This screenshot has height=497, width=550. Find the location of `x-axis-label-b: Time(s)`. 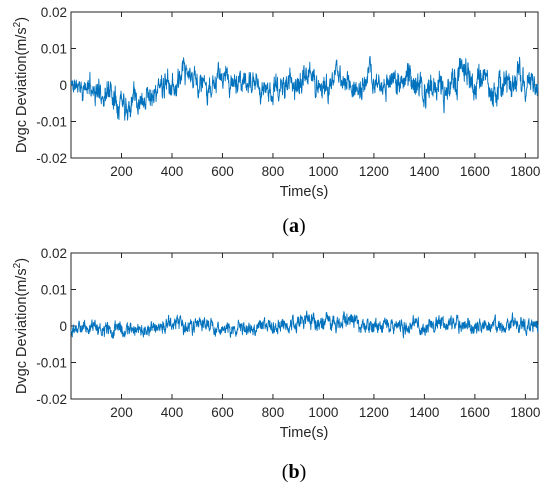

x-axis-label-b: Time(s) is located at coordinates (304, 433).